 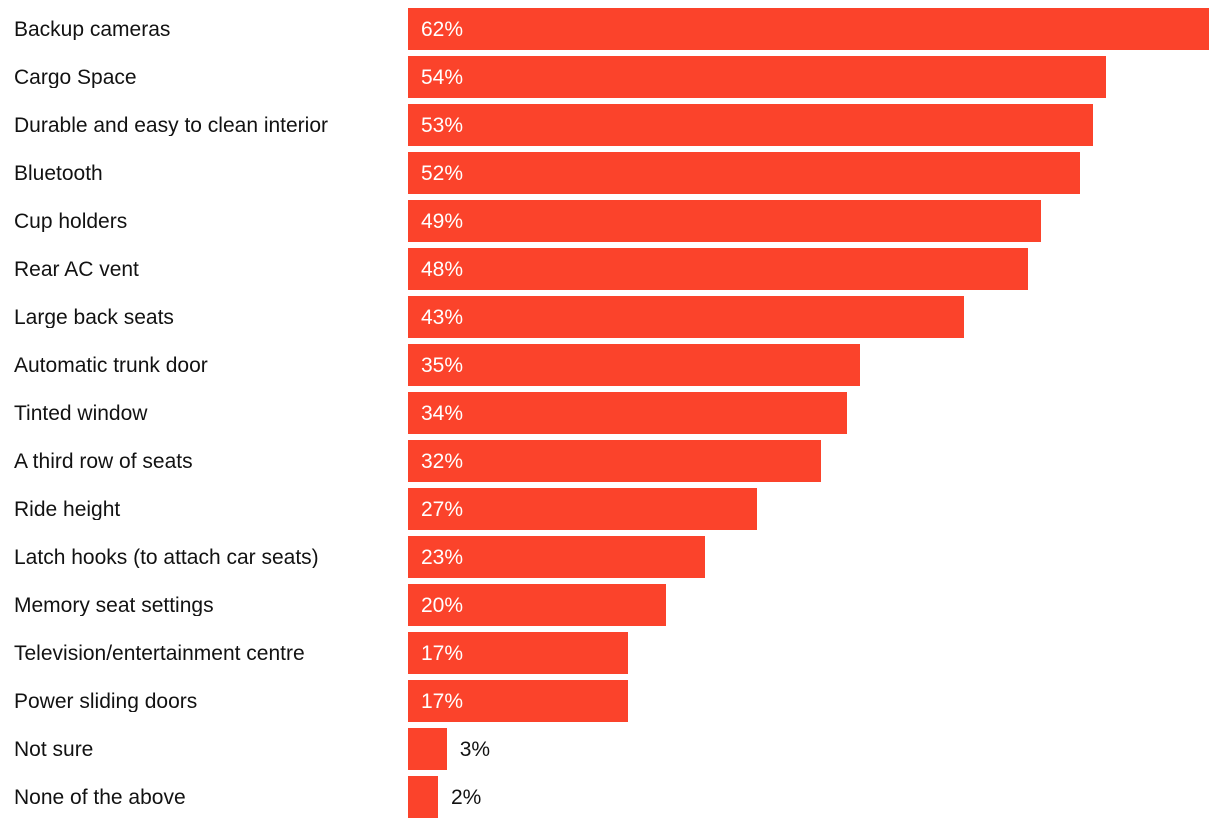 What do you see at coordinates (442, 77) in the screenshot?
I see `value-label: 54%` at bounding box center [442, 77].